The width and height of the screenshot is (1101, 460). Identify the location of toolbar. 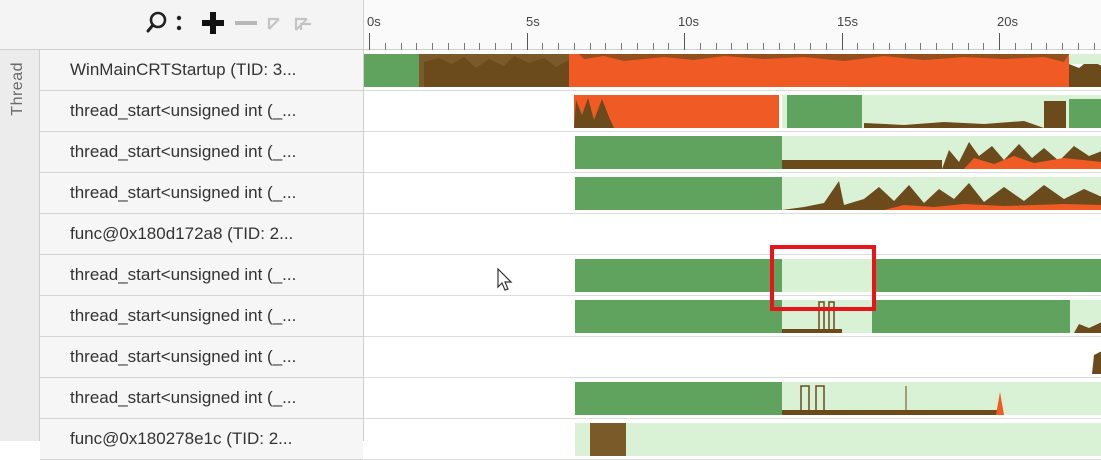
(181, 25).